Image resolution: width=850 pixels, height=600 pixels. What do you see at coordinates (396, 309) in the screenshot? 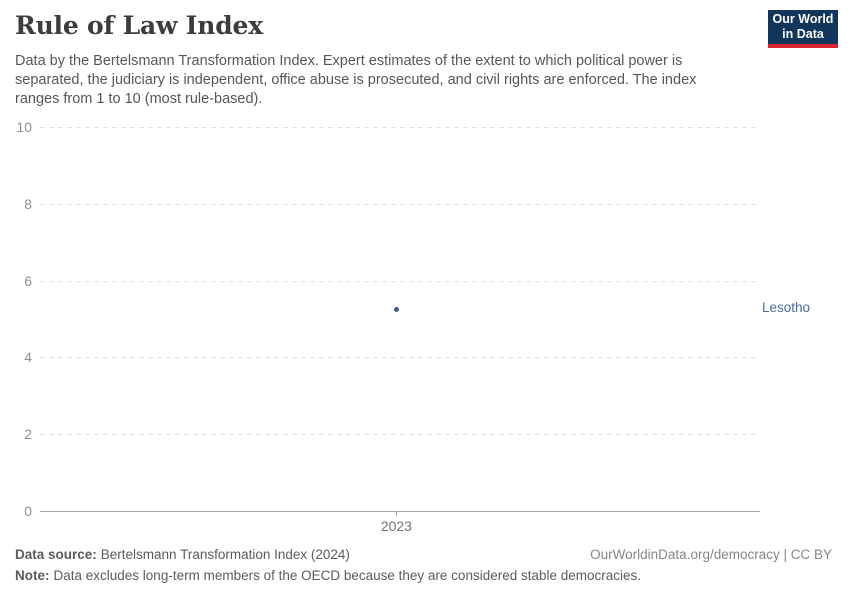
I see `data-point` at bounding box center [396, 309].